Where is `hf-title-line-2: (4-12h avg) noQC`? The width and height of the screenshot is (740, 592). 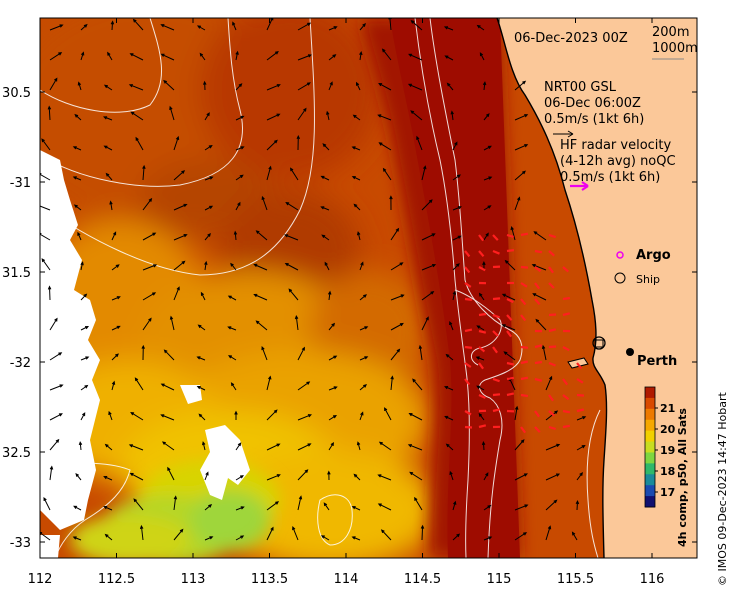 hf-title-line-2: (4-12h avg) noQC is located at coordinates (618, 161).